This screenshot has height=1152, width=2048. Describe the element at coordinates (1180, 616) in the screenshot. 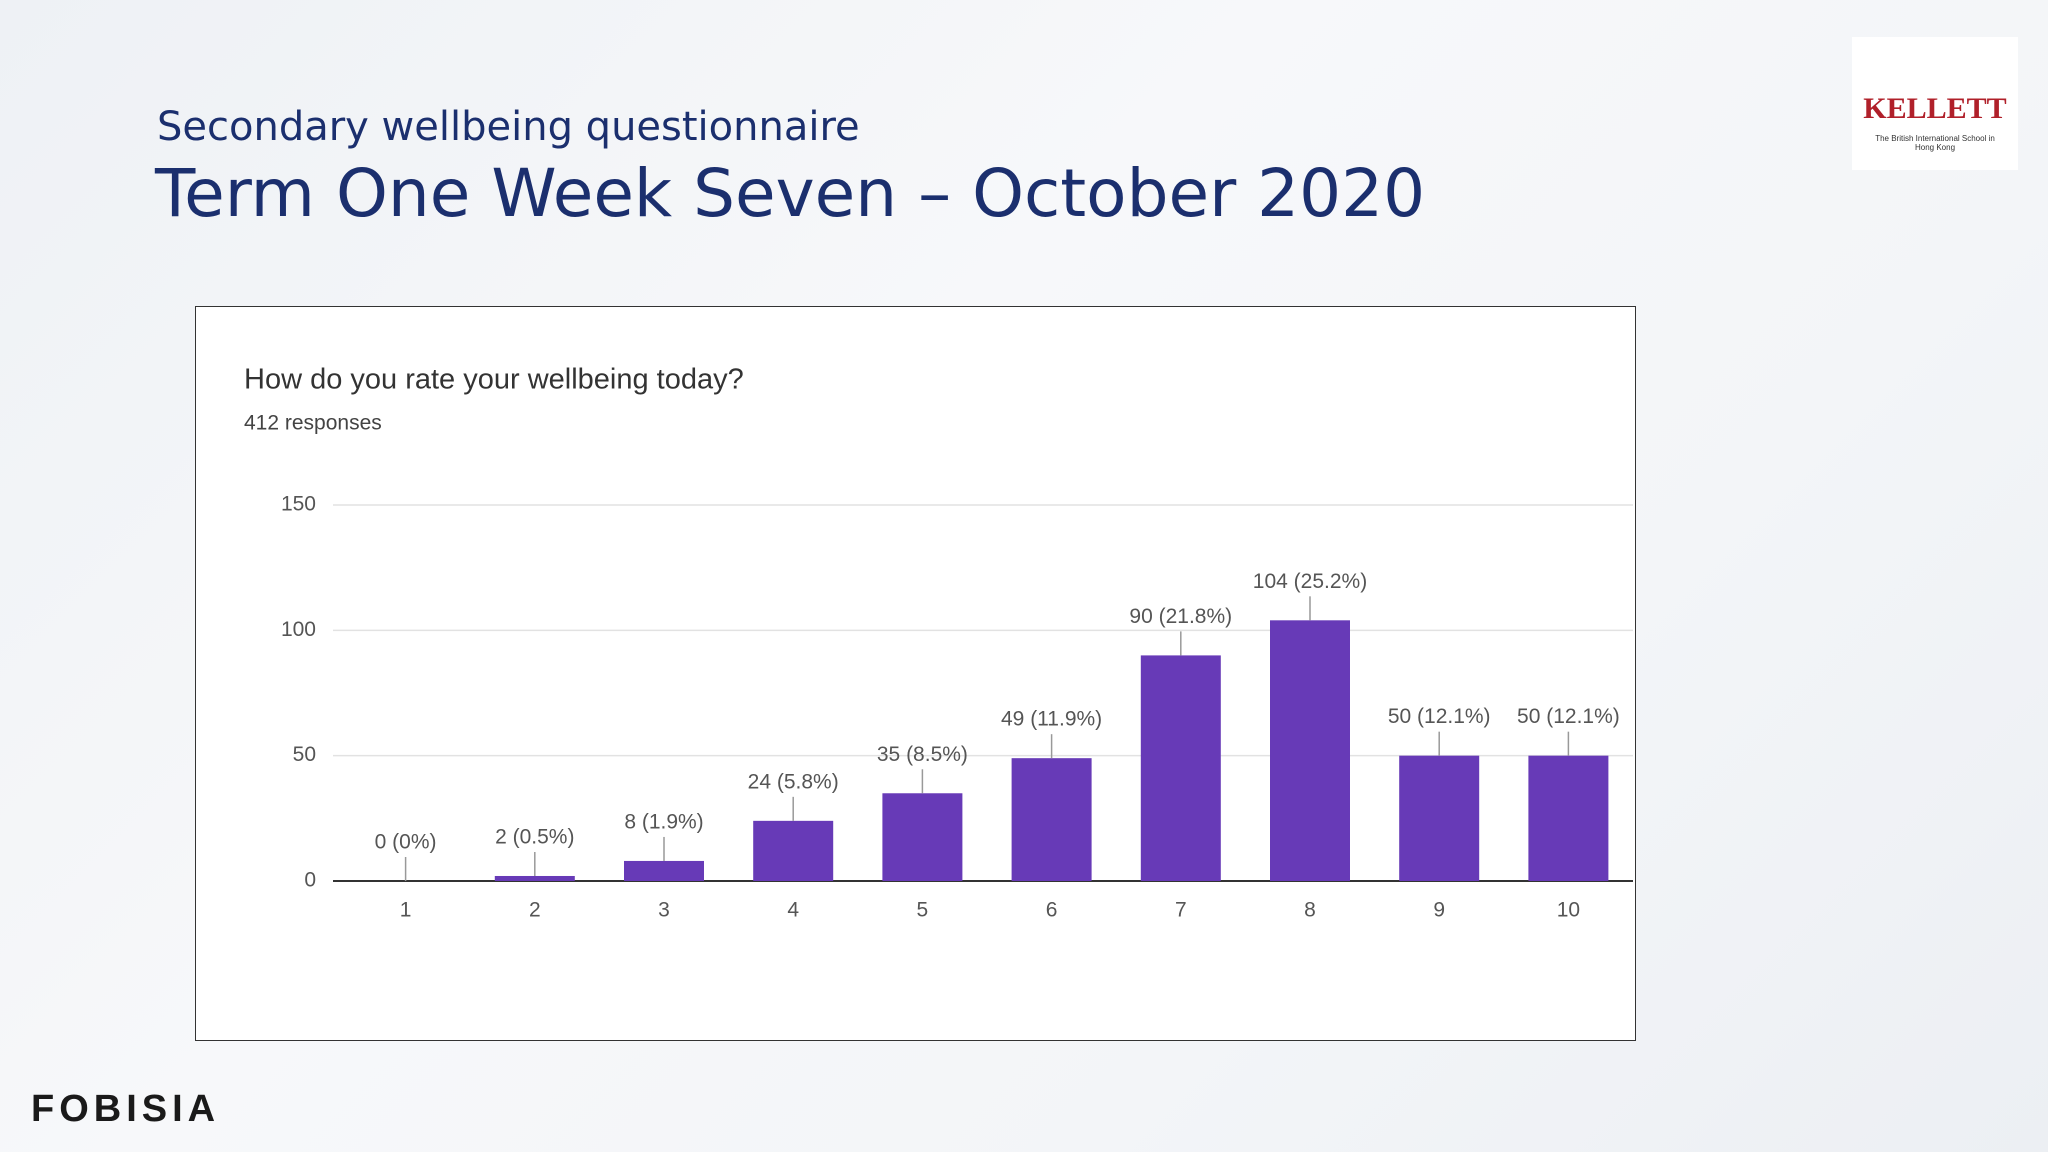

I see `value-label: 90 (21.8%)` at that location.